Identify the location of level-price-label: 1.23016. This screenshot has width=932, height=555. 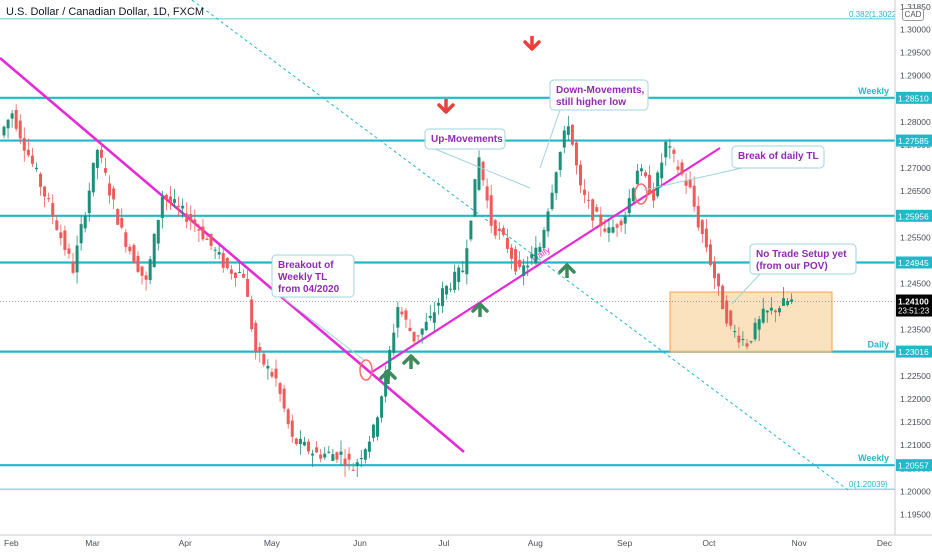
(913, 352).